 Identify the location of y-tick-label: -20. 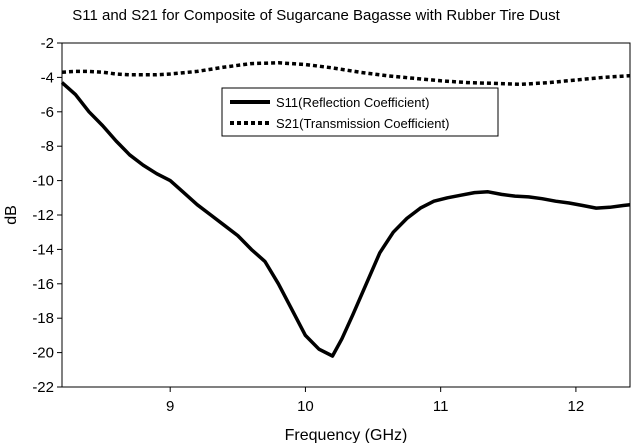
(43, 353).